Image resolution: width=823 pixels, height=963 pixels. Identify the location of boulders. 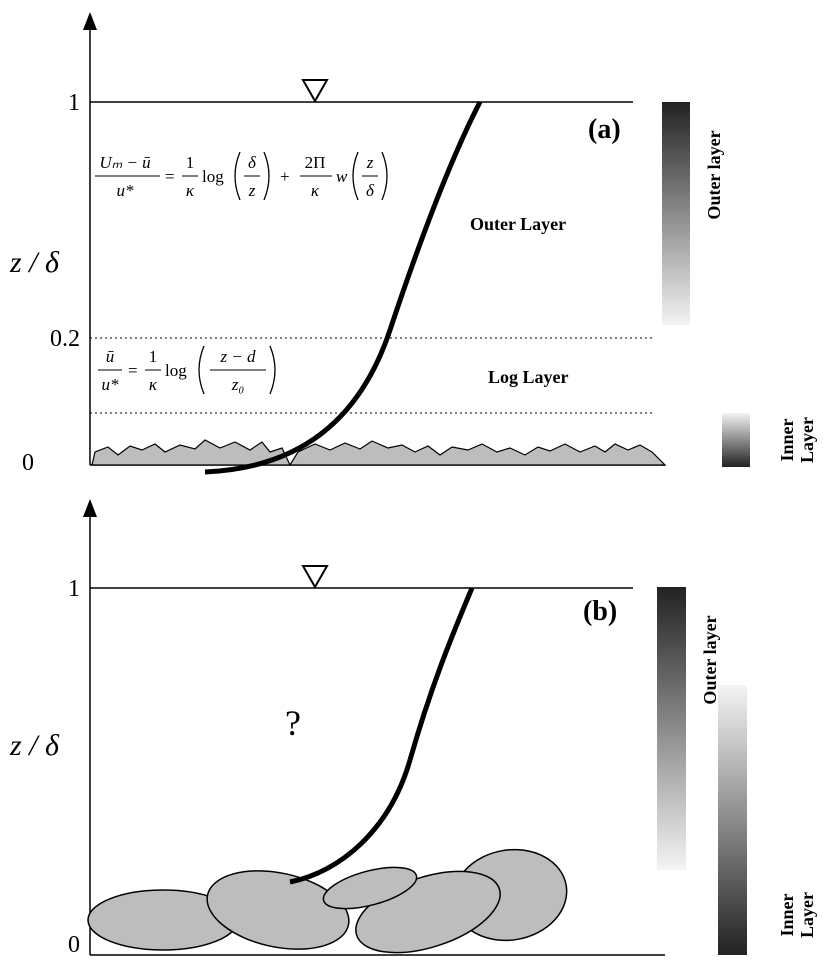
(327, 901).